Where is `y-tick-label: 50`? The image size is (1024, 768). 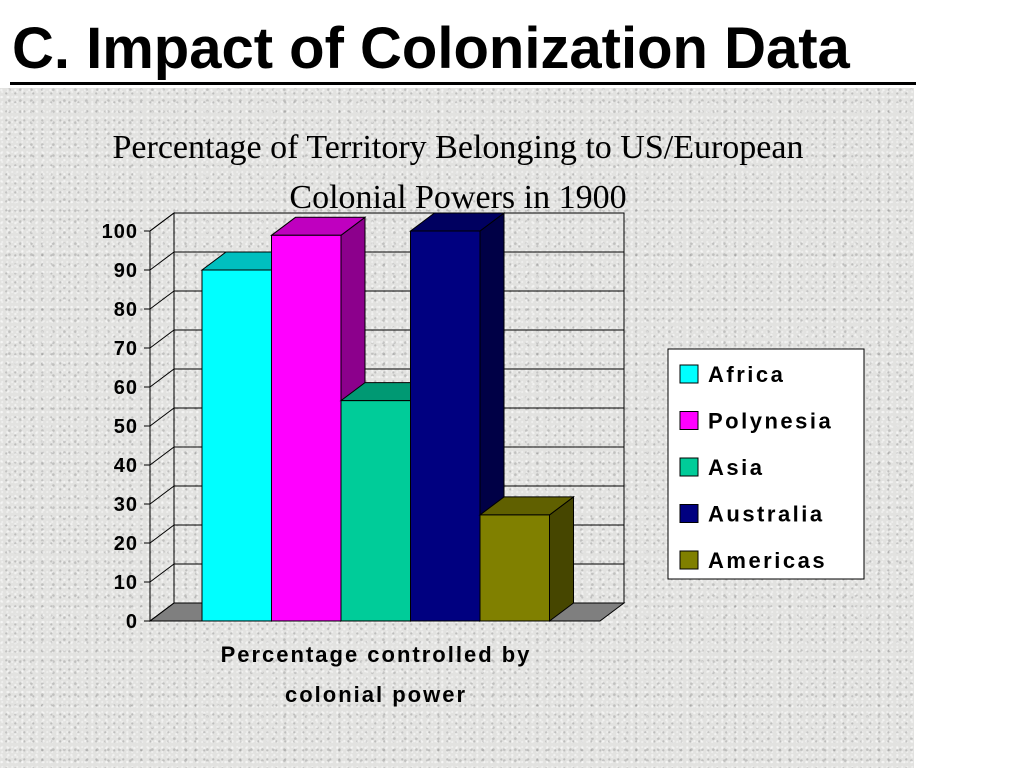 y-tick-label: 50 is located at coordinates (126, 427).